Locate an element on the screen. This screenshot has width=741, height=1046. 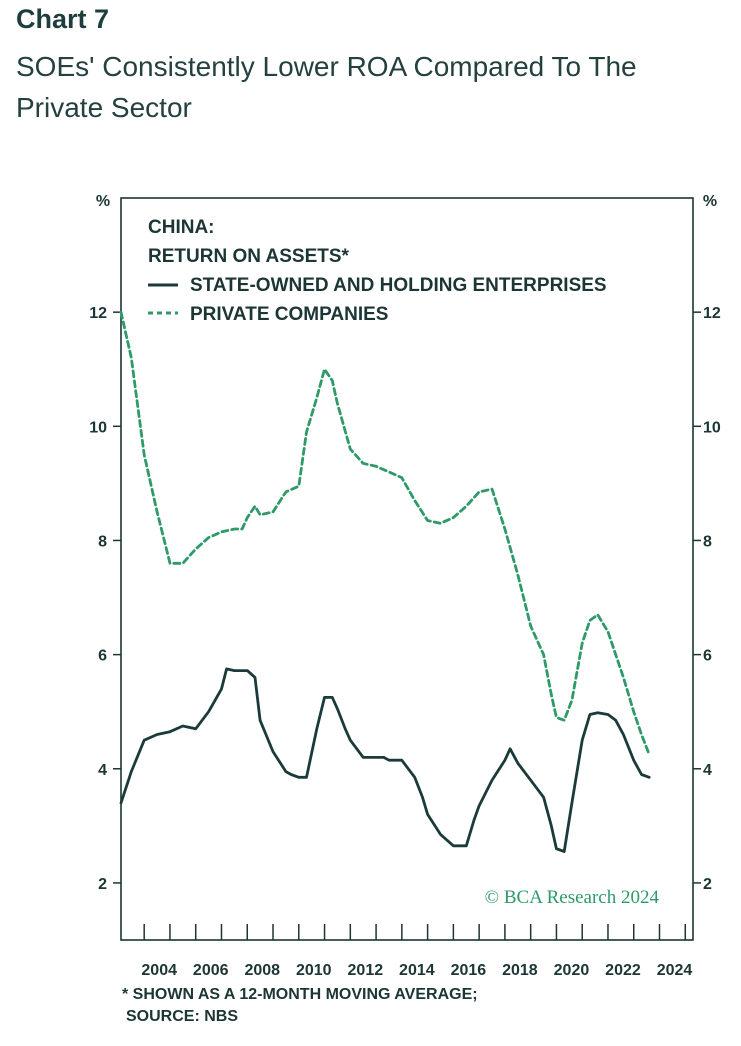
chart-heading: CHINA: is located at coordinates (181, 227).